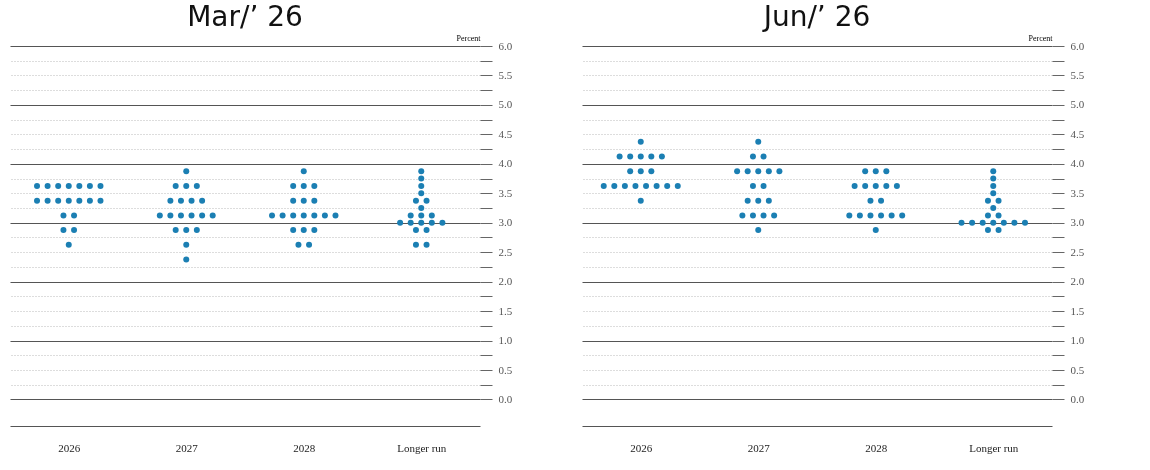 The width and height of the screenshot is (1150, 470). I want to click on chart-title: Mar/’ 26, so click(245, 16).